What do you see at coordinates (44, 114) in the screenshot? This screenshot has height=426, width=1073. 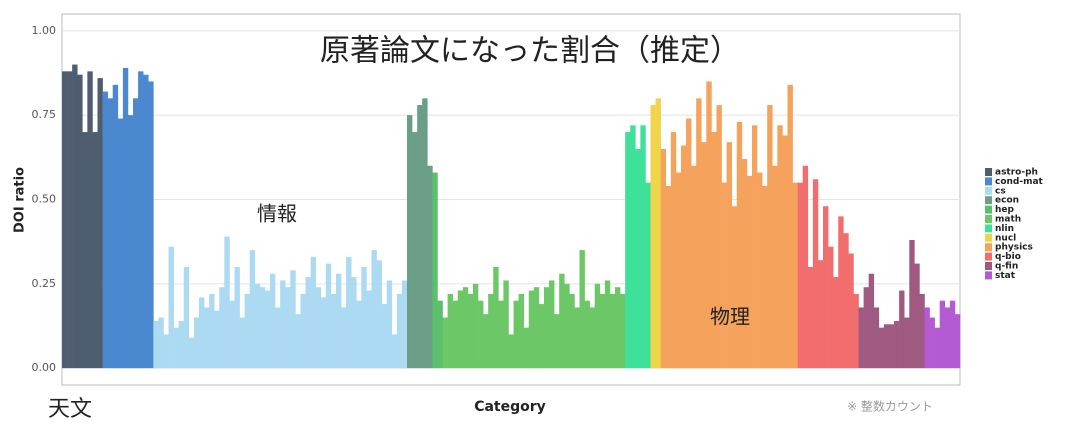 I see `y-tick-label: 0.75` at bounding box center [44, 114].